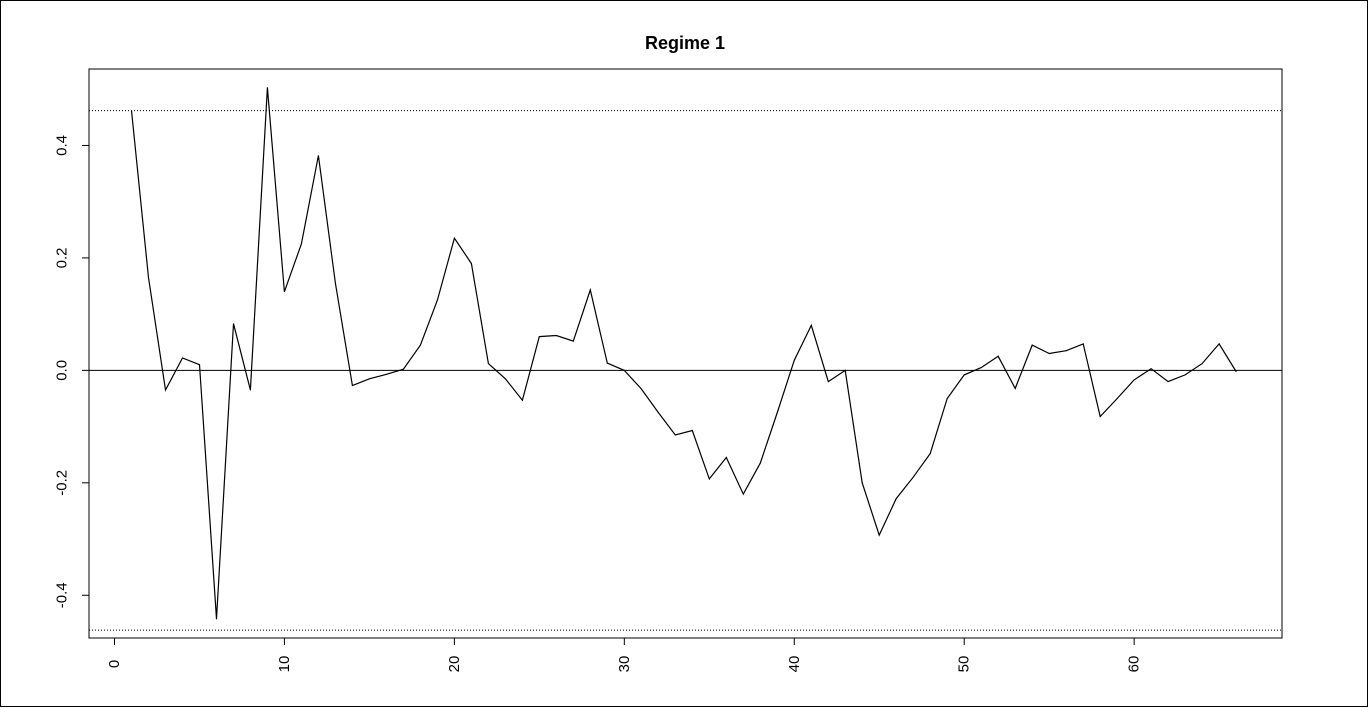  What do you see at coordinates (794, 664) in the screenshot?
I see `x-tick-label: 40` at bounding box center [794, 664].